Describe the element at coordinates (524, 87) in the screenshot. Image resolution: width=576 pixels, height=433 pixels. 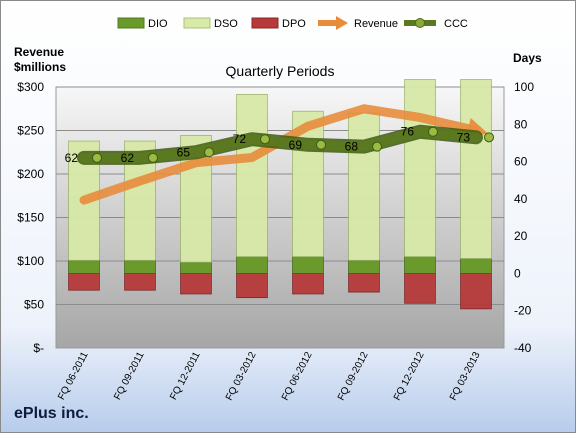
I see `right-tick-label: 100` at that location.